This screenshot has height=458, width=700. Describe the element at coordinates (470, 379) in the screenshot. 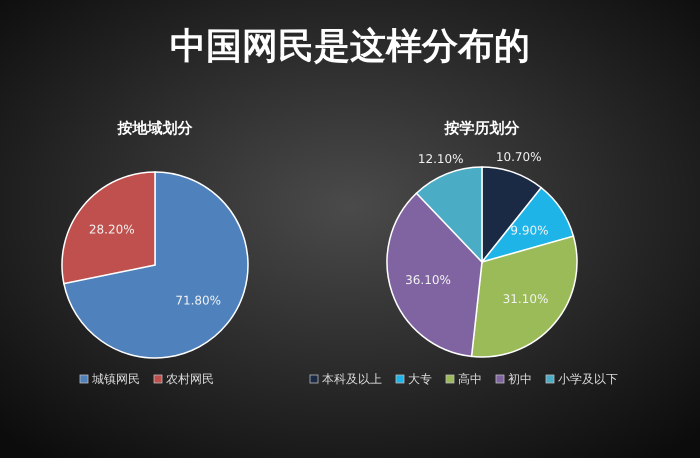

I see `legend-label: 高中` at that location.